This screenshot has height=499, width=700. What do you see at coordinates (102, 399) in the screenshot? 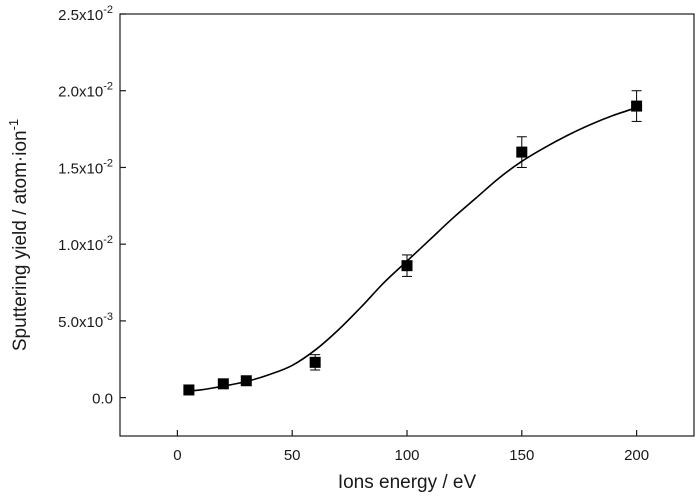
I see `y-tick-label: 0.0` at bounding box center [102, 399].